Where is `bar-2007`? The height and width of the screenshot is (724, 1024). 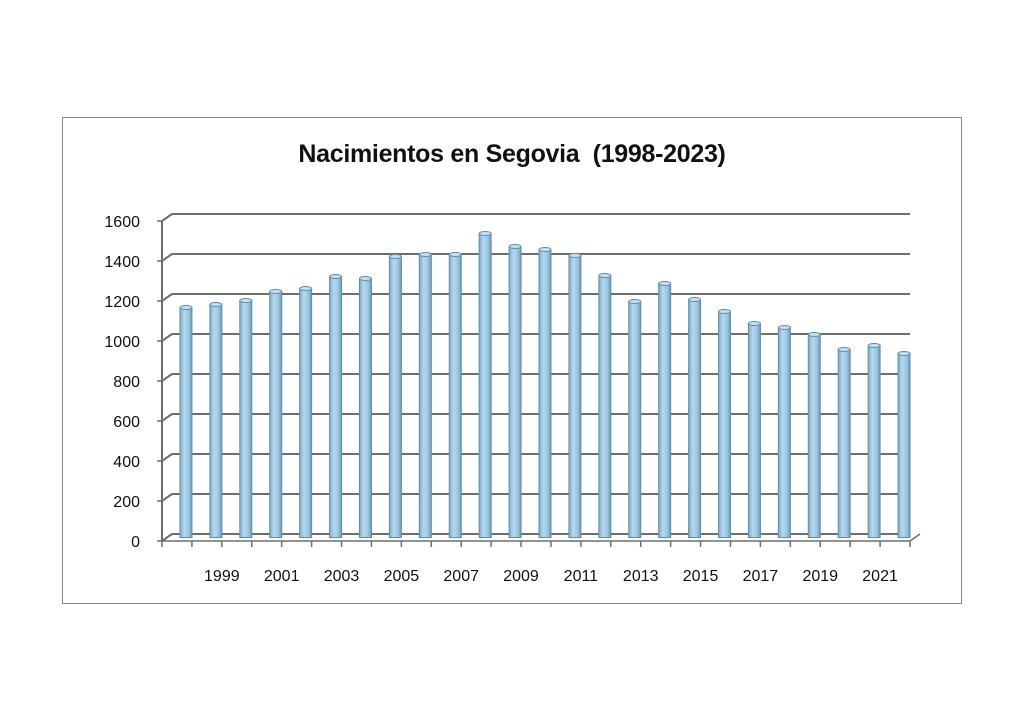
bar-2007 is located at coordinates (455, 396).